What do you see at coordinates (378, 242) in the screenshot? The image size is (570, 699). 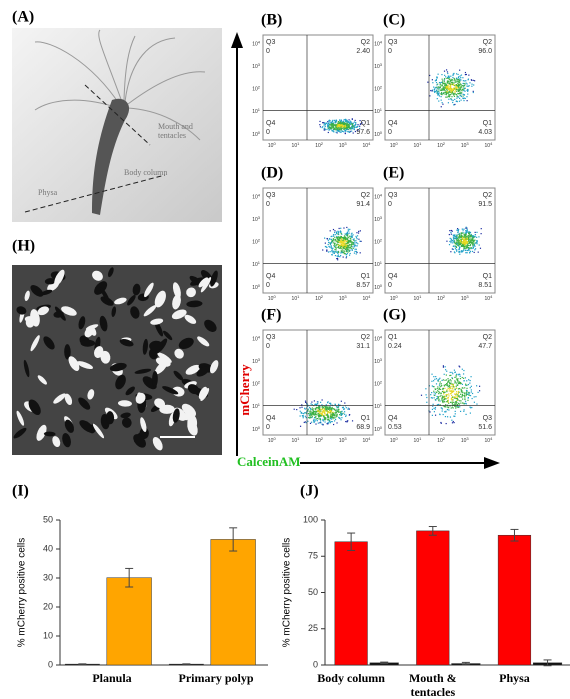 I see `y-tick-label: 10²` at bounding box center [378, 242].